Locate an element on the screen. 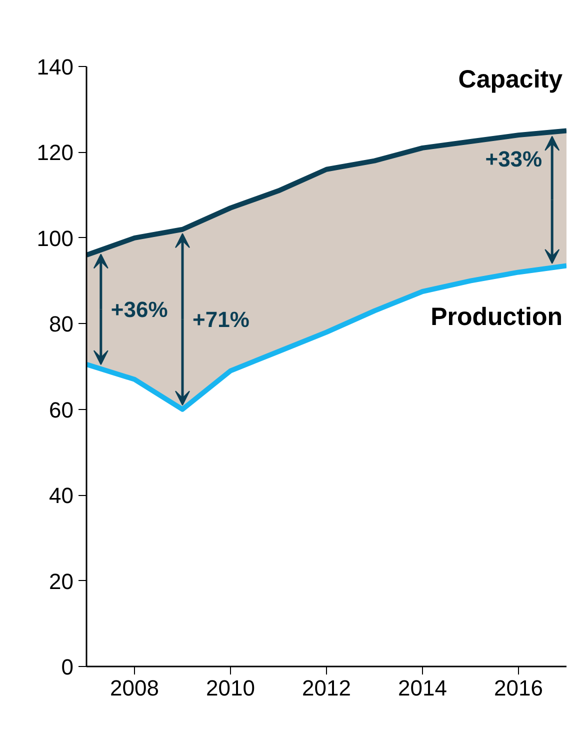 This screenshot has width=576, height=736. y-tick-label: 60 is located at coordinates (61, 409).